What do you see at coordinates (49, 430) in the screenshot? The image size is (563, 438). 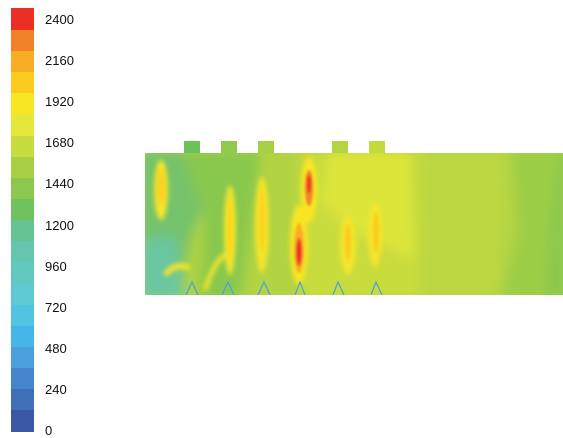 I see `colorbar-tick-label: 0` at bounding box center [49, 430].